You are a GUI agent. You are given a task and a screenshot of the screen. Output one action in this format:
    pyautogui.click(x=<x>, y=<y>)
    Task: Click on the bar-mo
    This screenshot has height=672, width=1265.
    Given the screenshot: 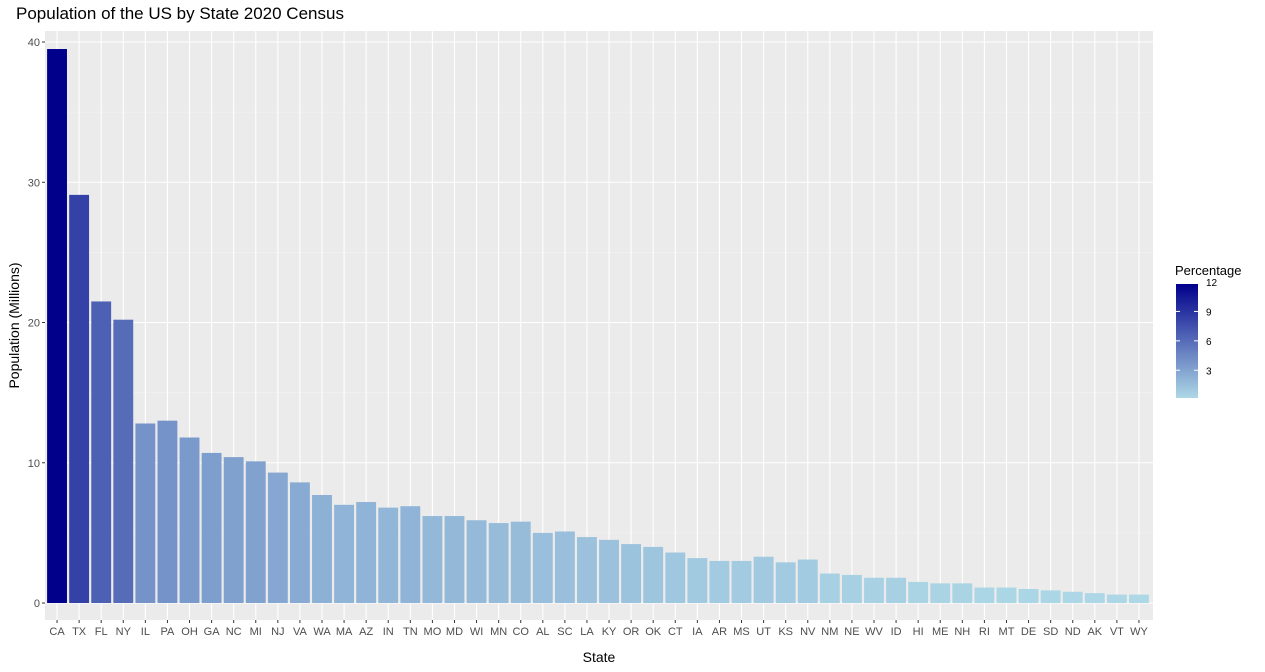 What is the action you would take?
    pyautogui.click(x=432, y=559)
    